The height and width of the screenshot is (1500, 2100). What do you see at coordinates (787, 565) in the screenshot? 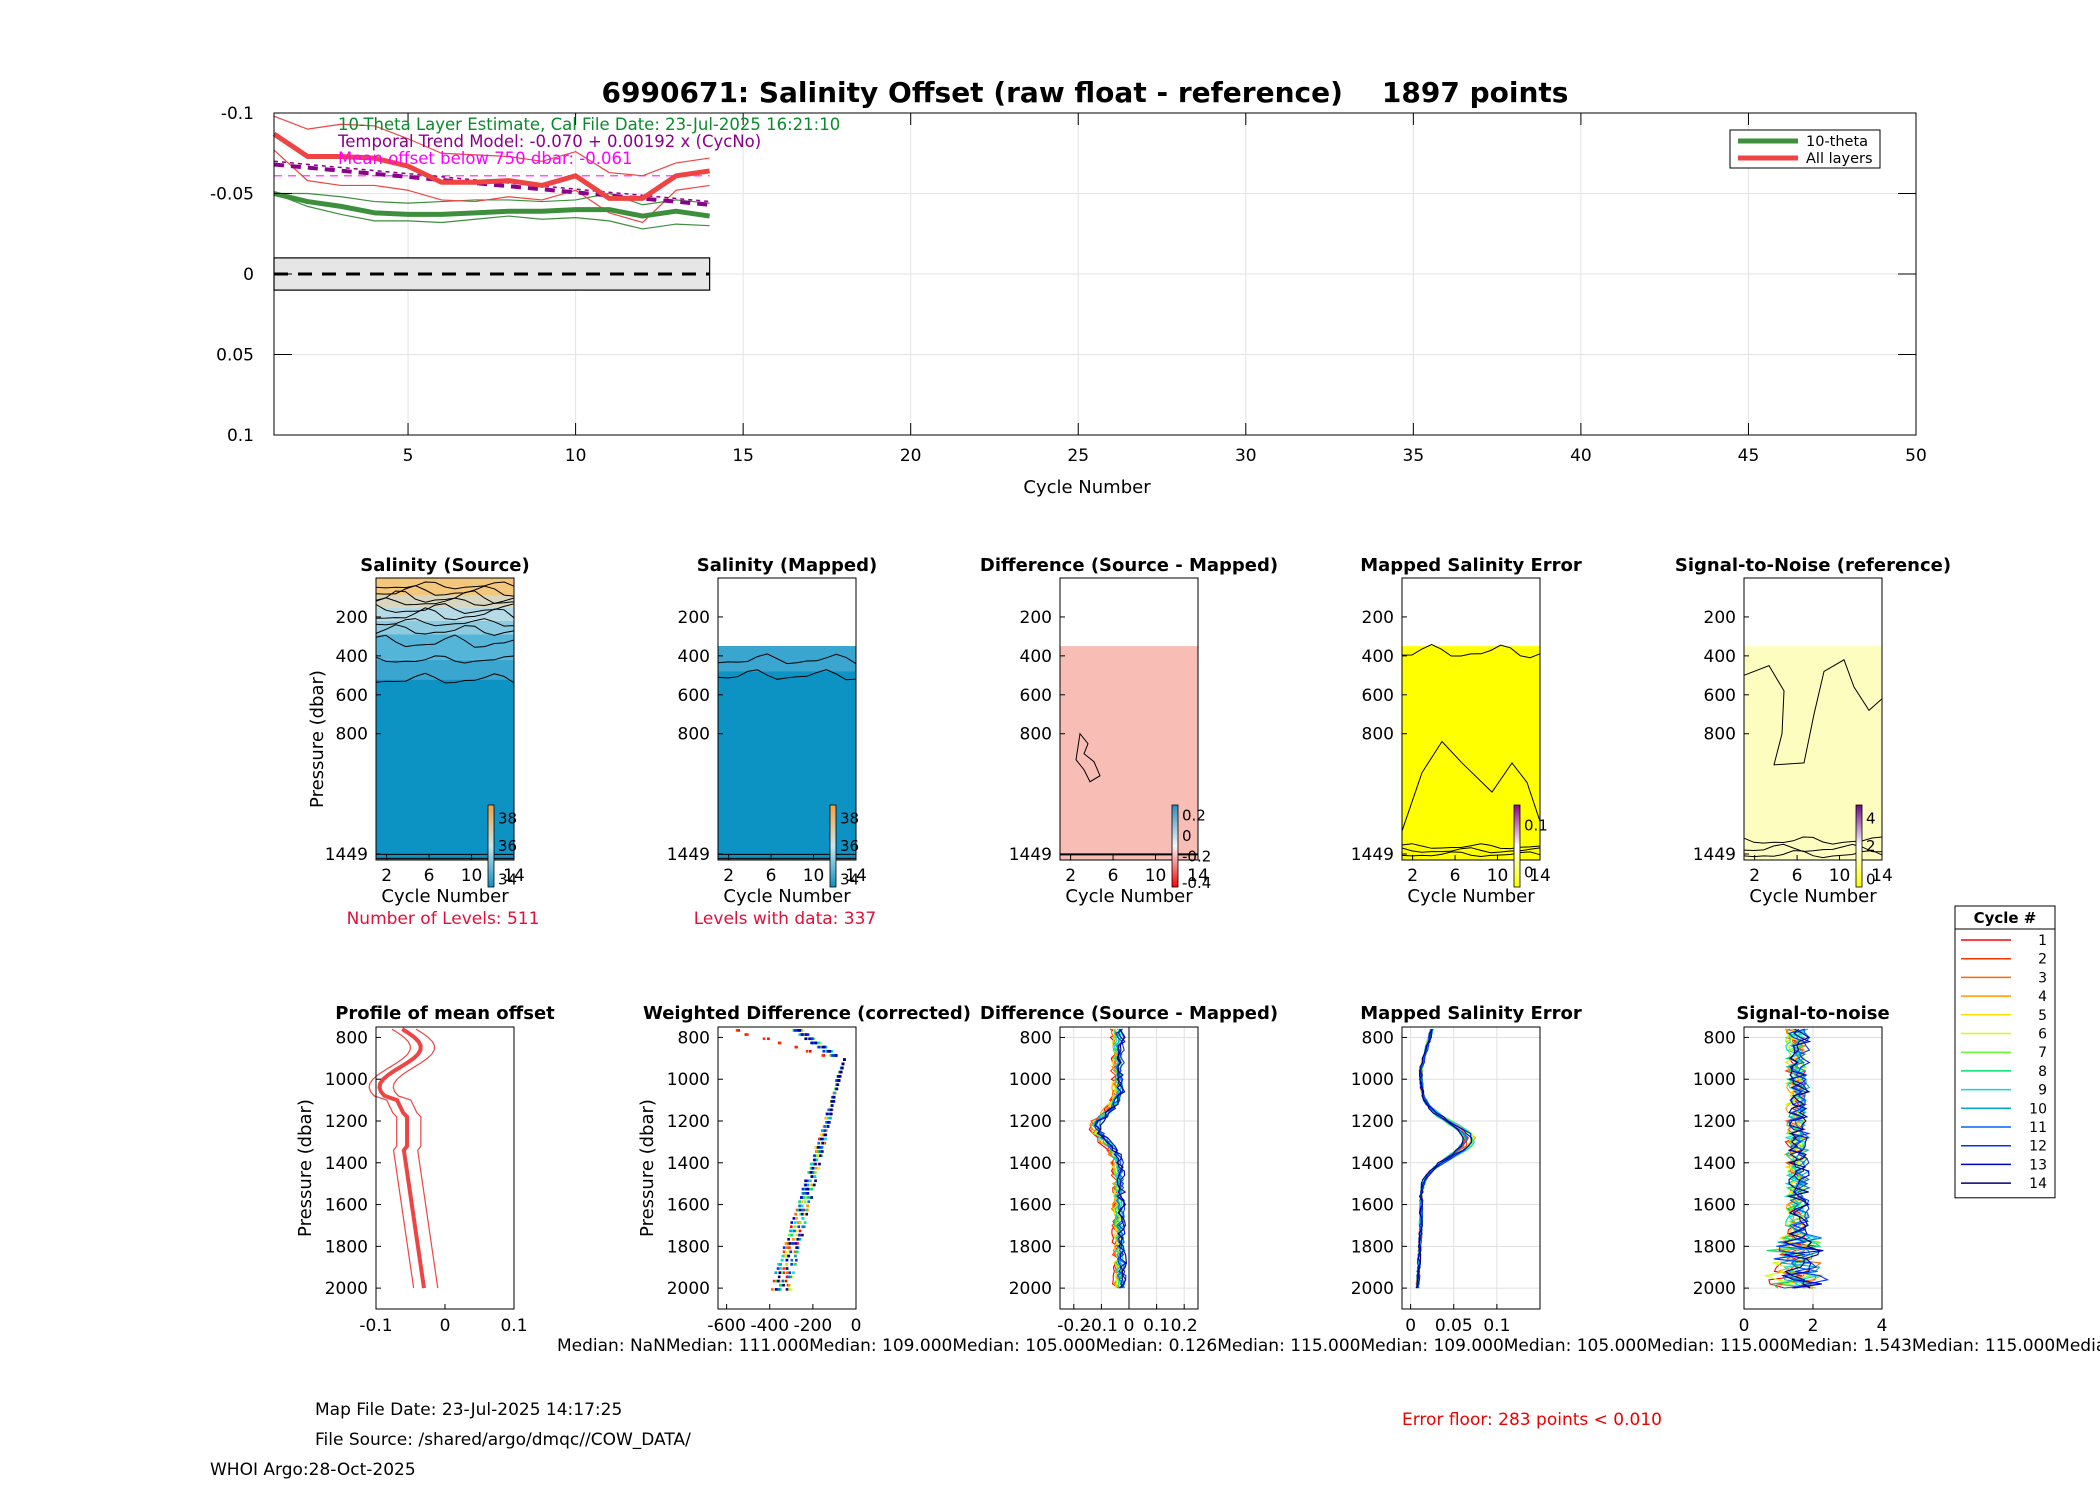
I see `panel-title: Salinity (Mapped)` at bounding box center [787, 565].